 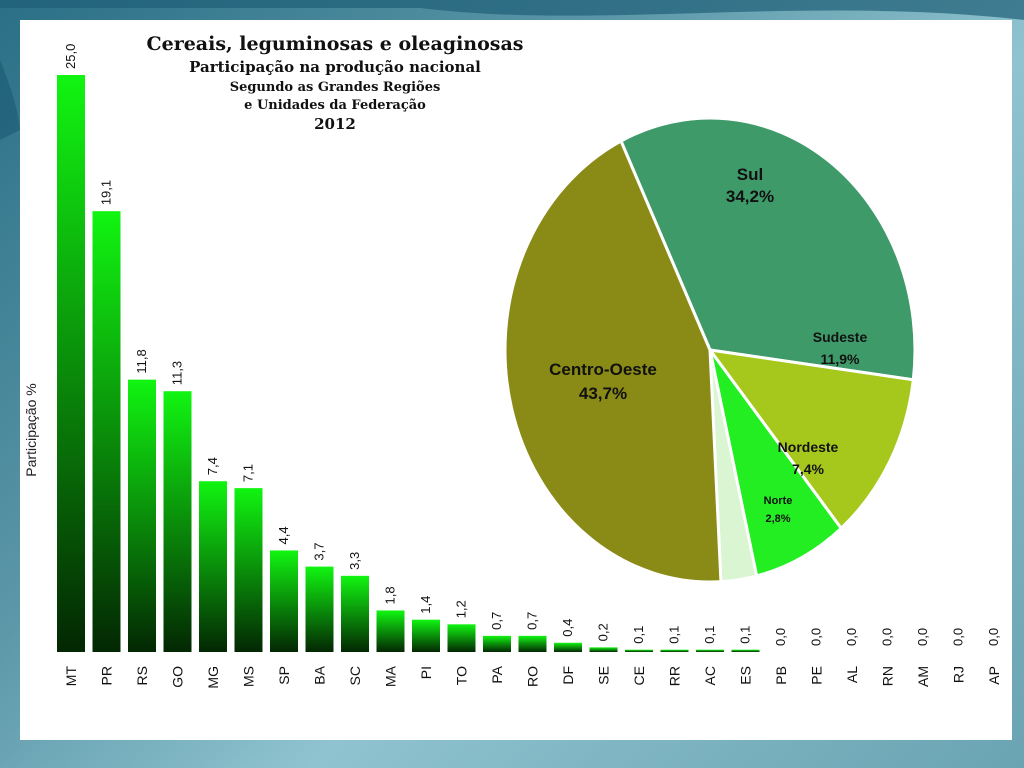 What do you see at coordinates (335, 67) in the screenshot?
I see `title-line-2: Participação na produção nacional` at bounding box center [335, 67].